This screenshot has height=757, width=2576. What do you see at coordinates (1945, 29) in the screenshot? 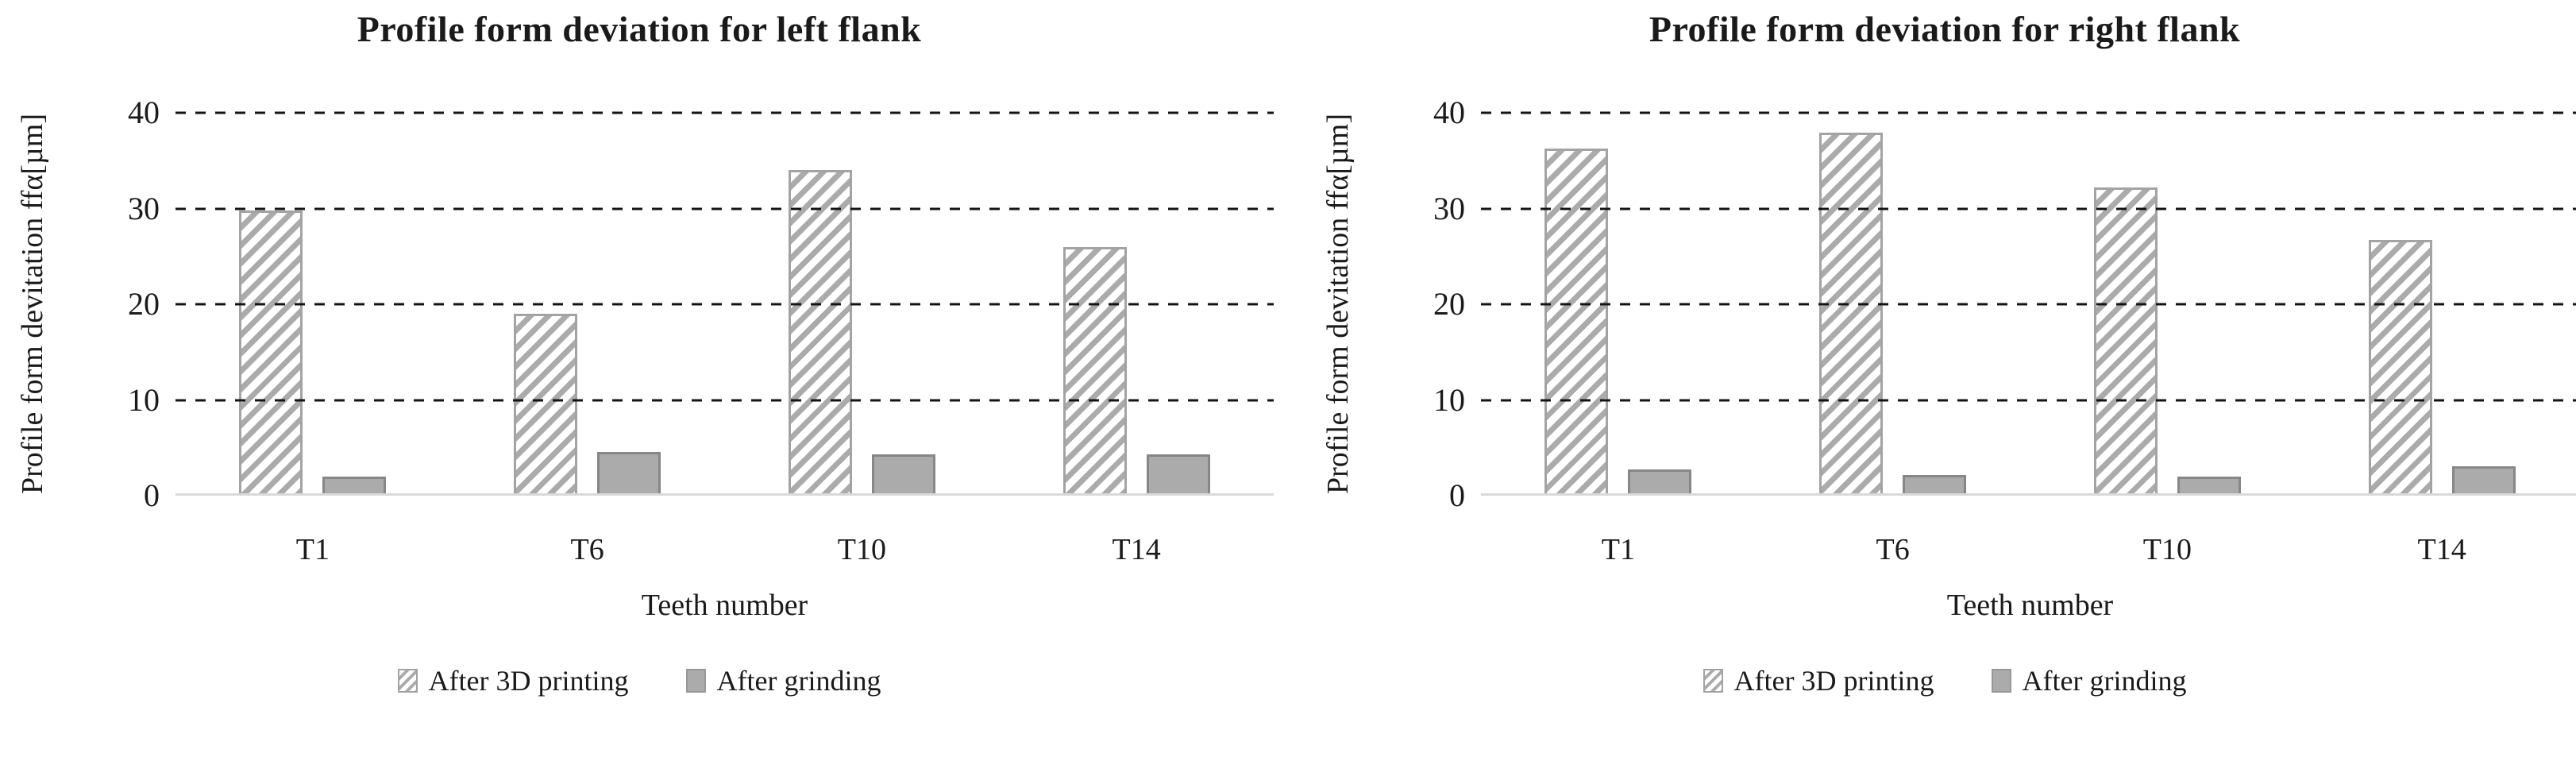
I see `chart-title: Profile form deviation for right flank` at bounding box center [1945, 29].